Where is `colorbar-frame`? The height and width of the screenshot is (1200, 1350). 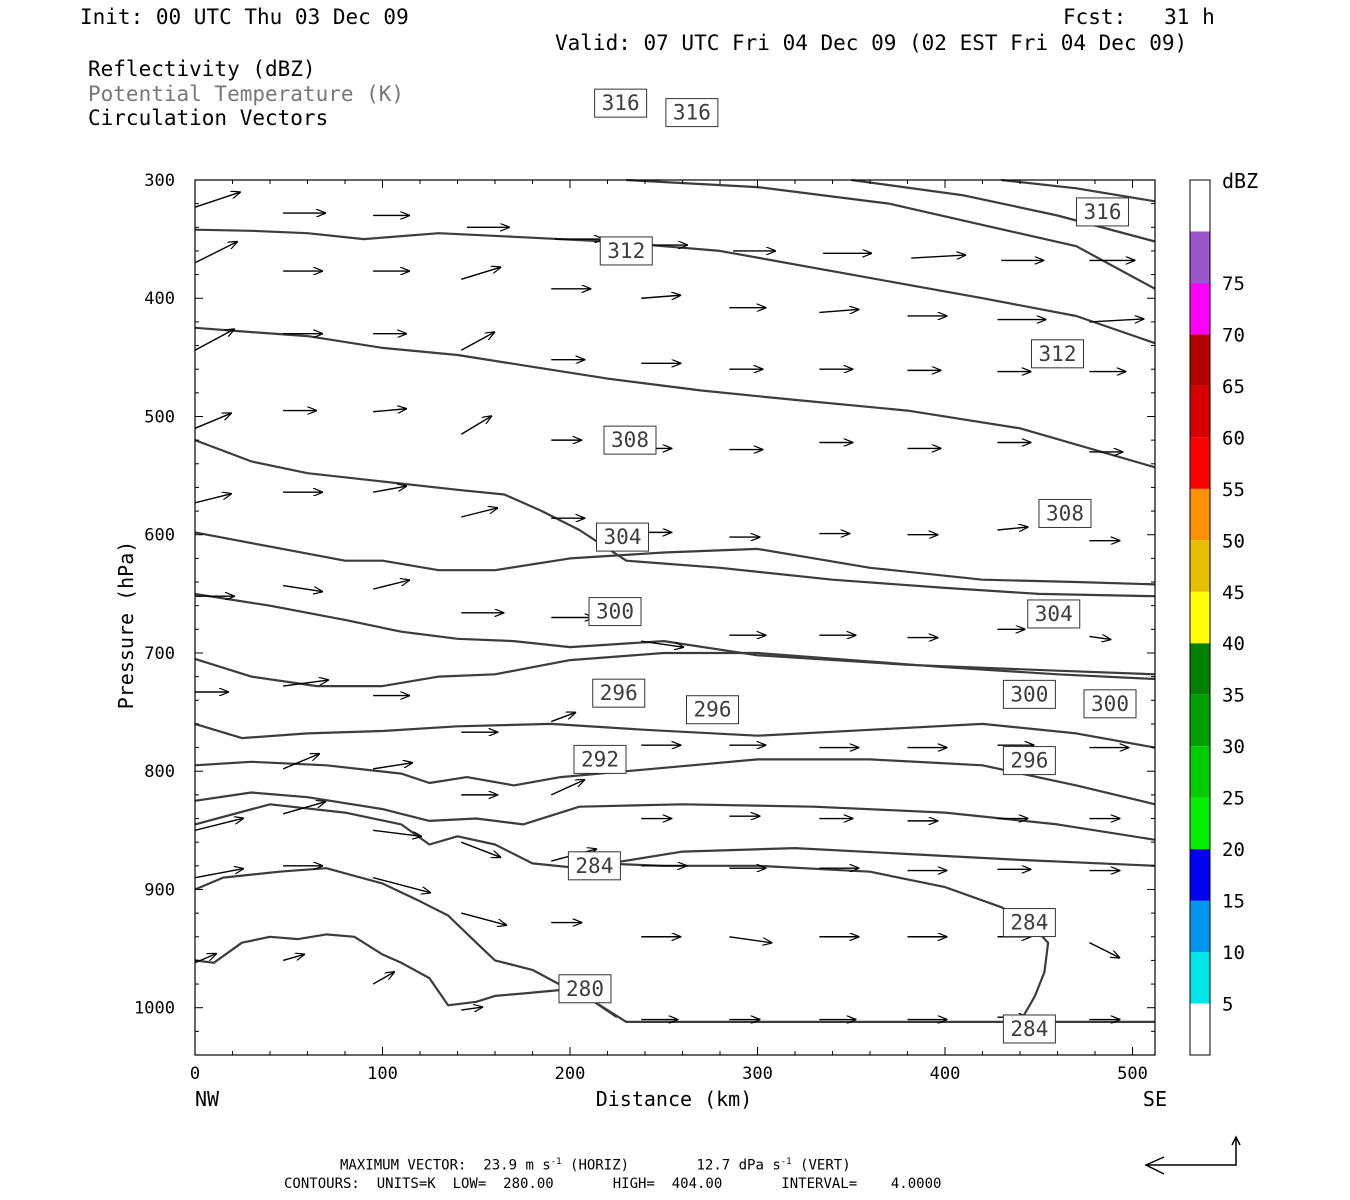 colorbar-frame is located at coordinates (1200, 617).